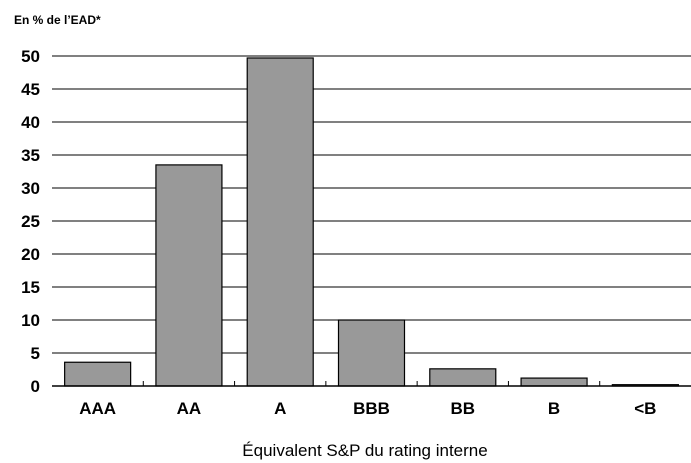 The width and height of the screenshot is (691, 463). Describe the element at coordinates (371, 353) in the screenshot. I see `bar-bbb` at that location.